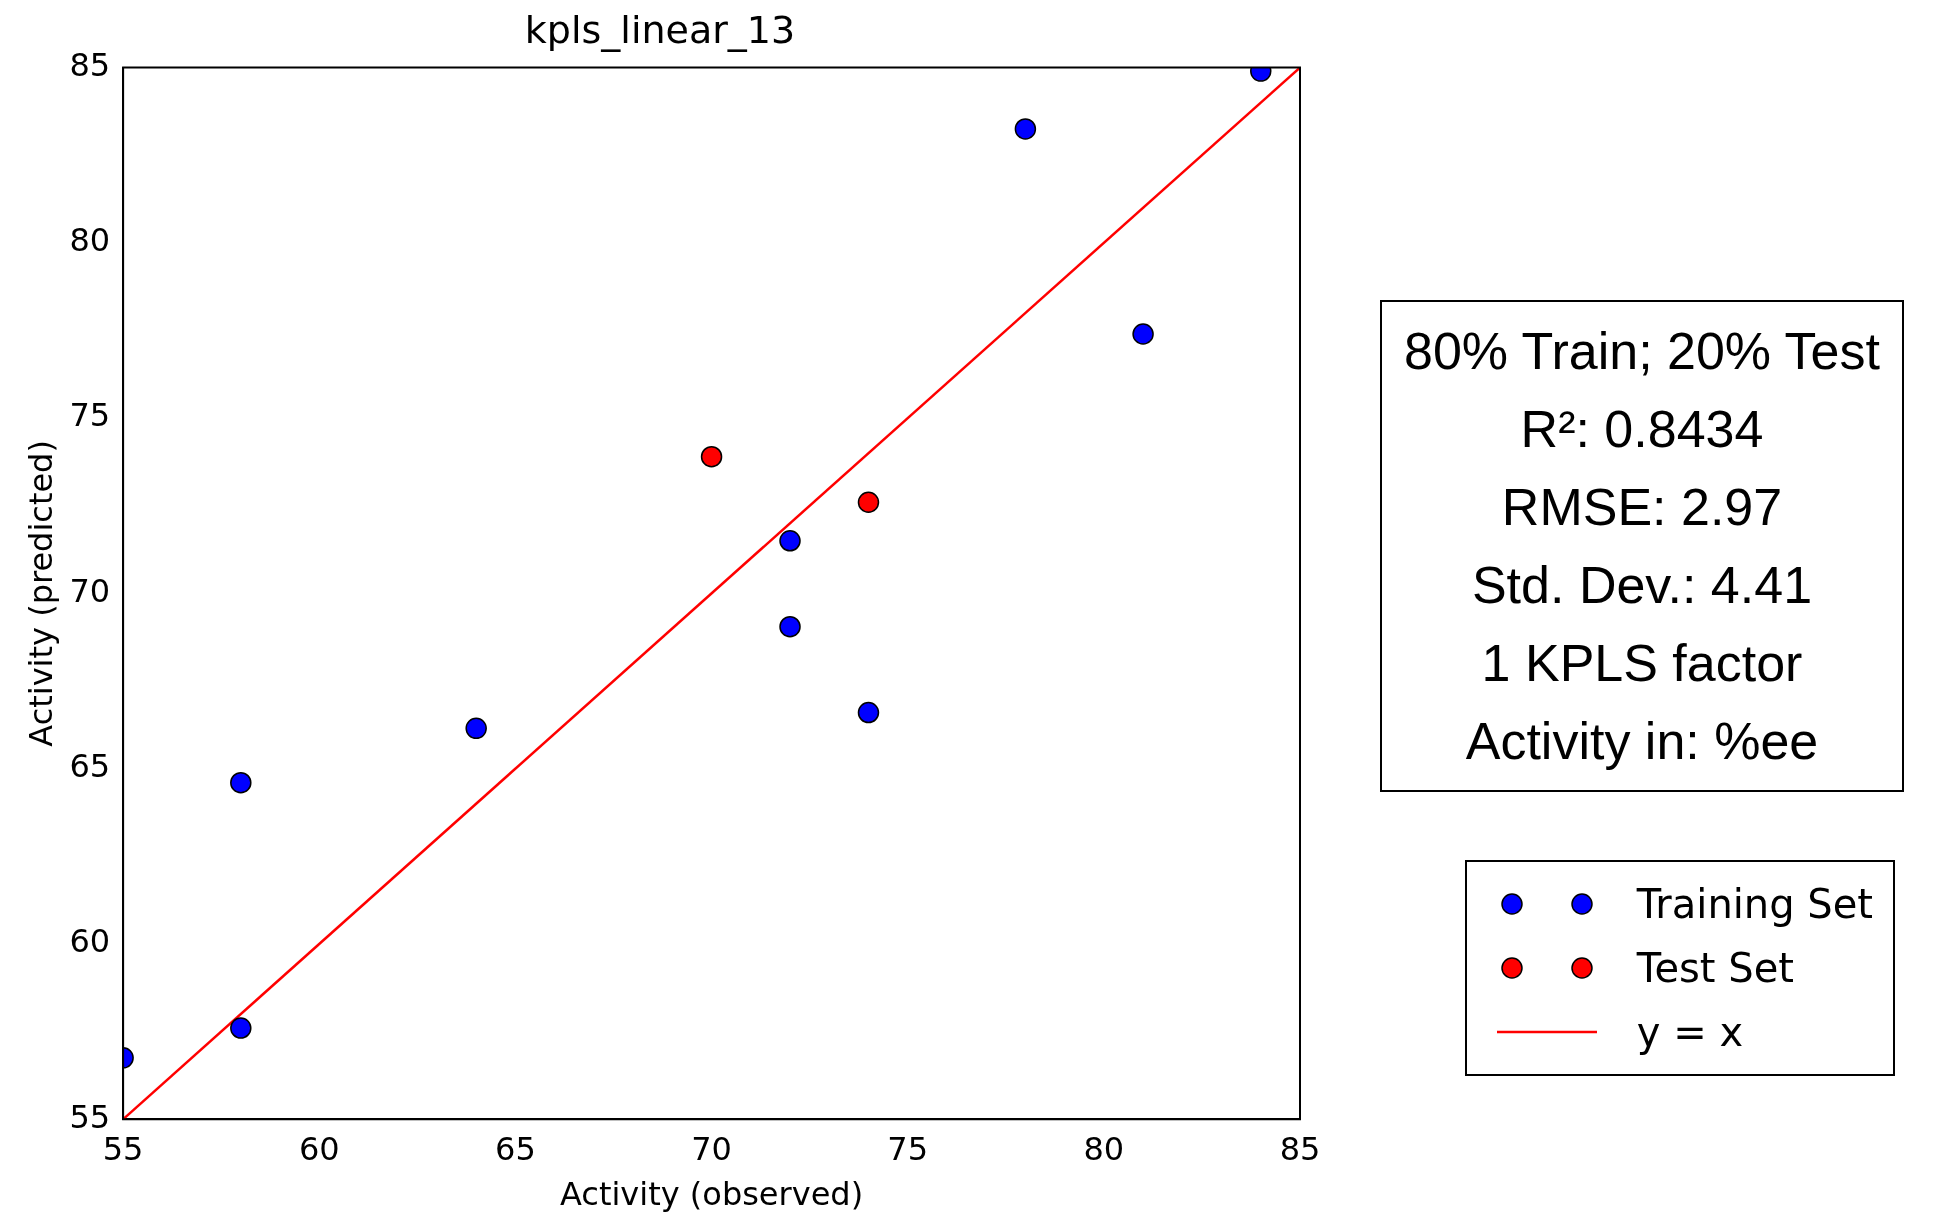 This screenshot has height=1230, width=1935. I want to click on text: Activity in: %ee, so click(1642, 741).